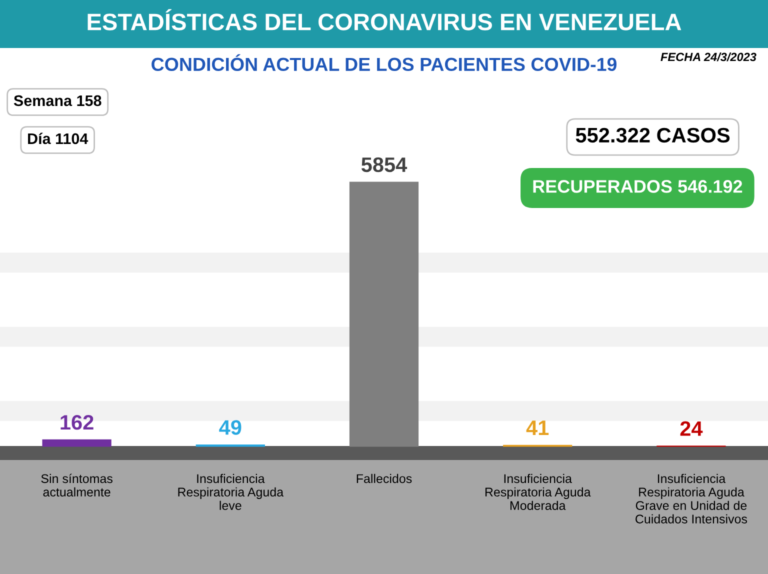  I want to click on annotation: RECUPERADOS 546.192, so click(637, 186).